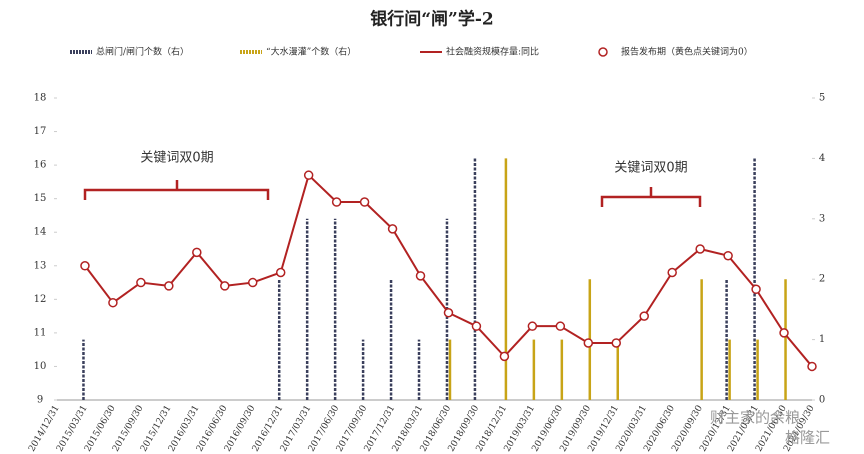 The height and width of the screenshot is (454, 864). What do you see at coordinates (40, 299) in the screenshot?
I see `y-tick-label: 12` at bounding box center [40, 299].